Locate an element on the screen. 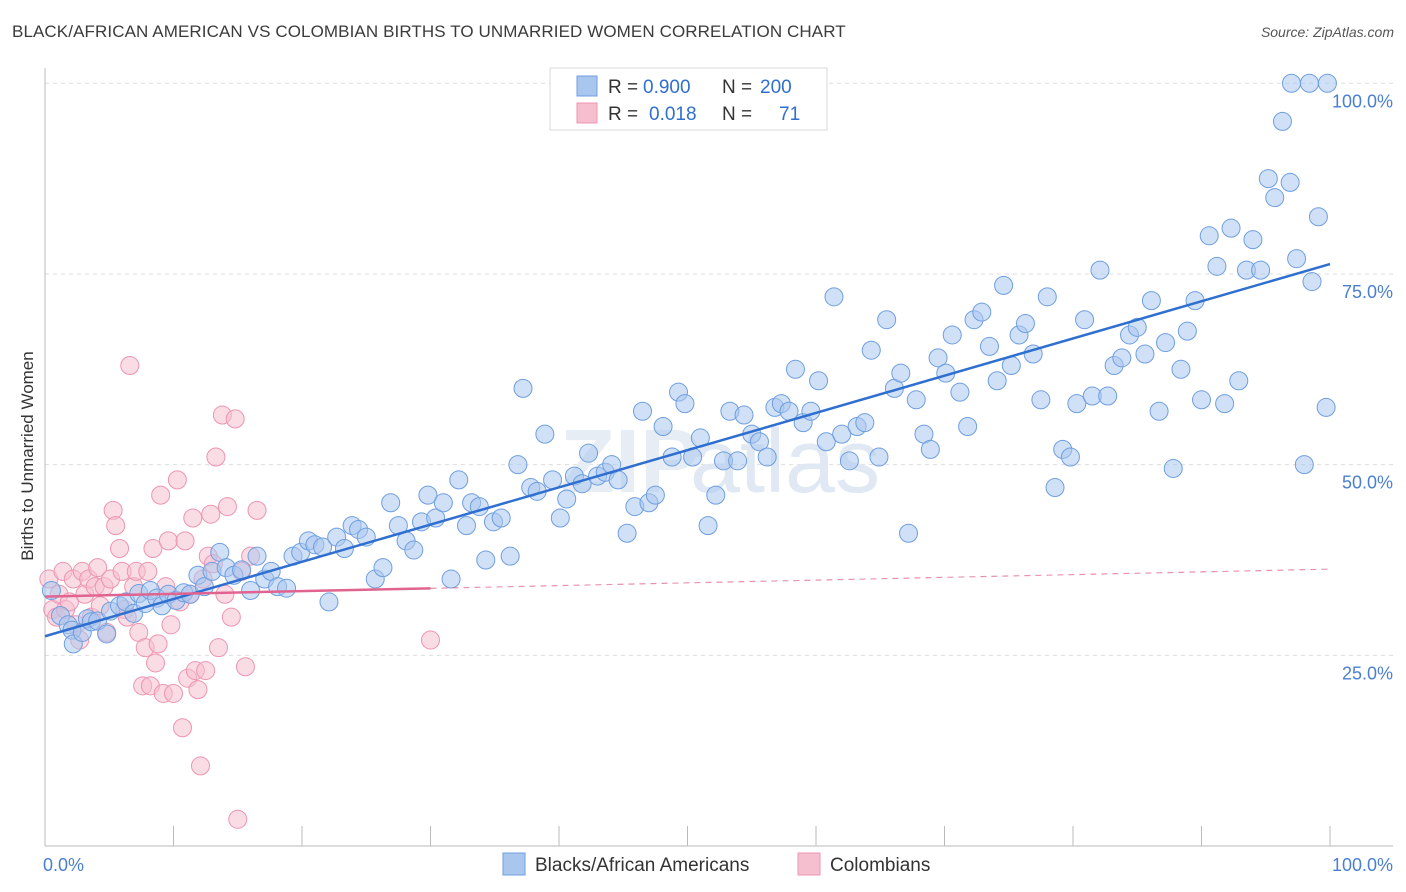  legend-top: R = 0.900 N = 200 R = 0.018 N = 71 is located at coordinates (688, 99).